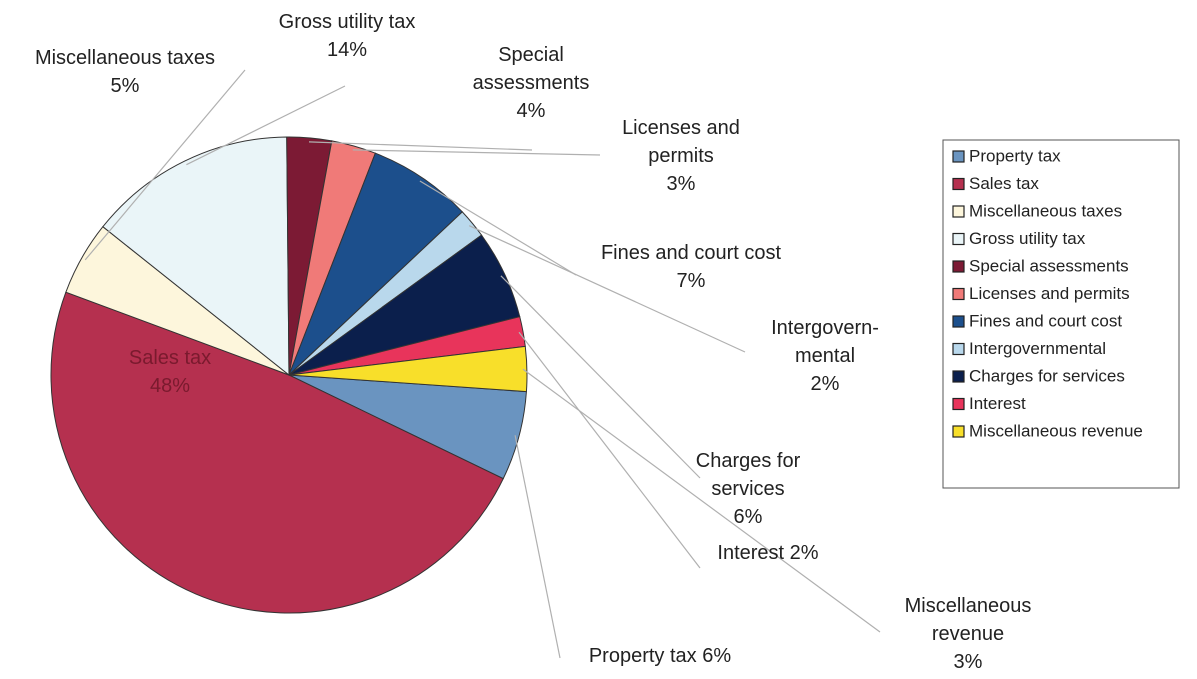  I want to click on pie-slice-miscellaneous-revenue, so click(408, 369).